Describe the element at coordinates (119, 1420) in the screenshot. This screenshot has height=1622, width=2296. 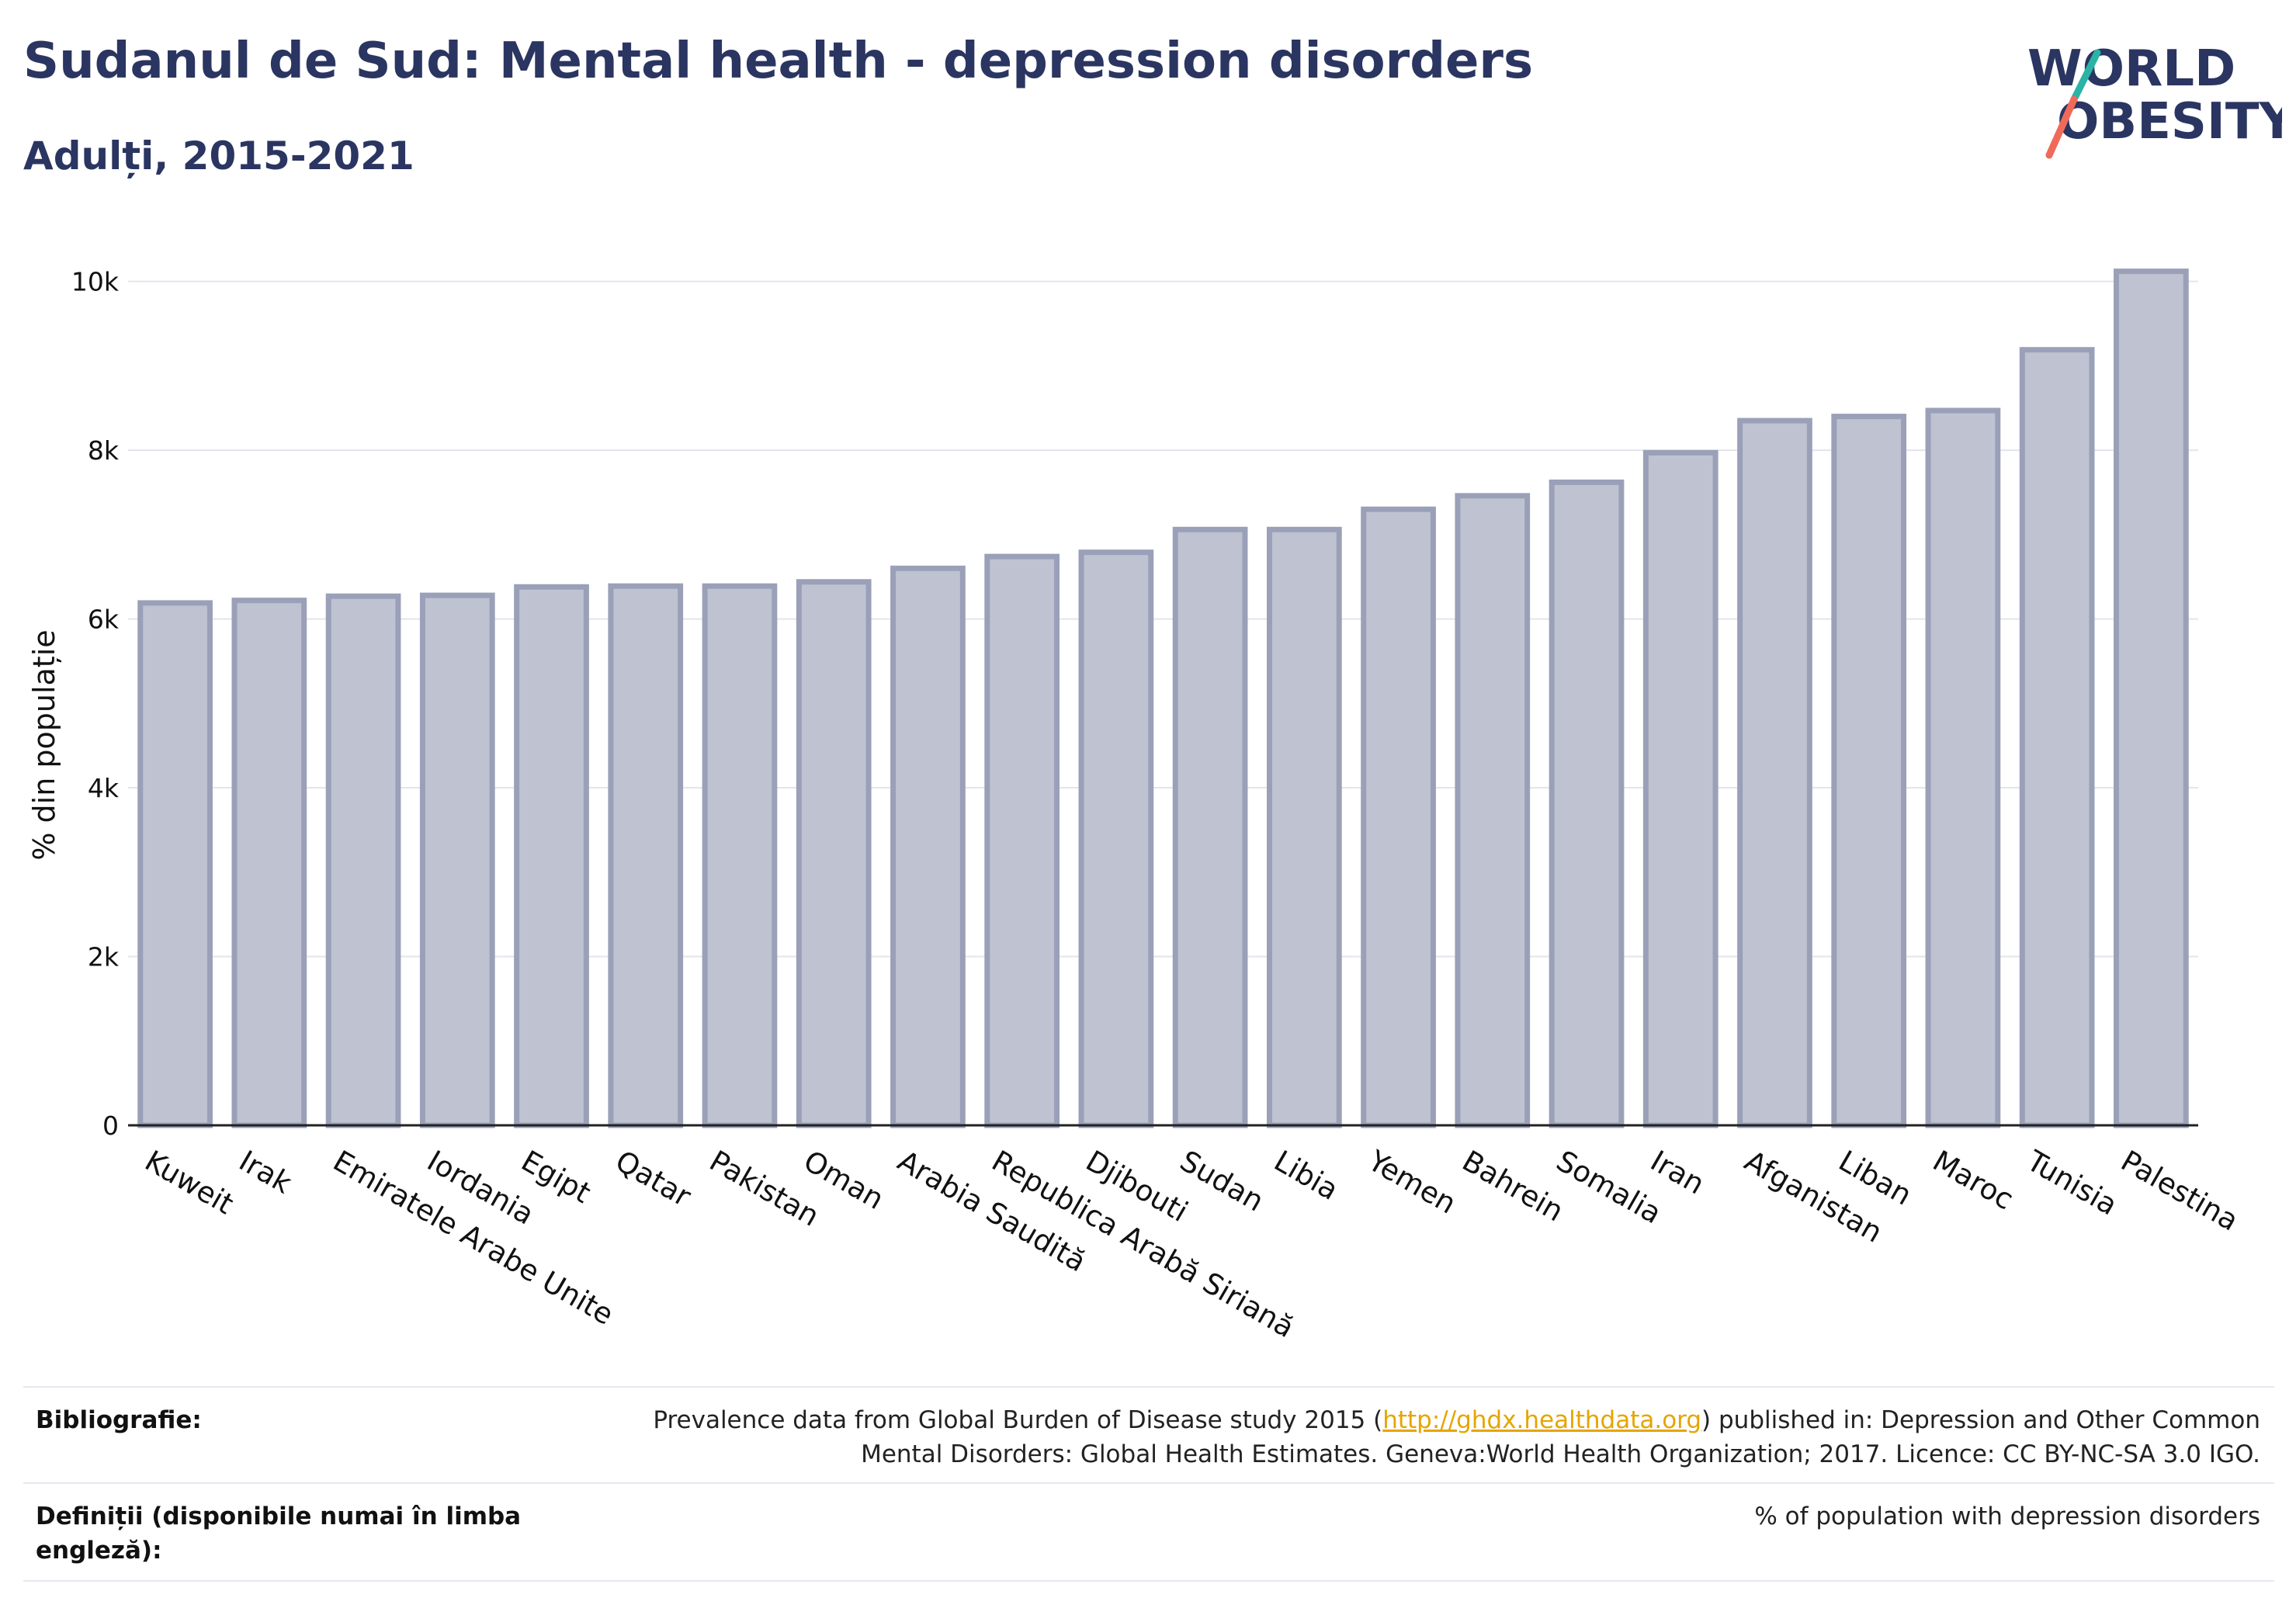
I see `bibliography-label: Bibliografie:` at that location.